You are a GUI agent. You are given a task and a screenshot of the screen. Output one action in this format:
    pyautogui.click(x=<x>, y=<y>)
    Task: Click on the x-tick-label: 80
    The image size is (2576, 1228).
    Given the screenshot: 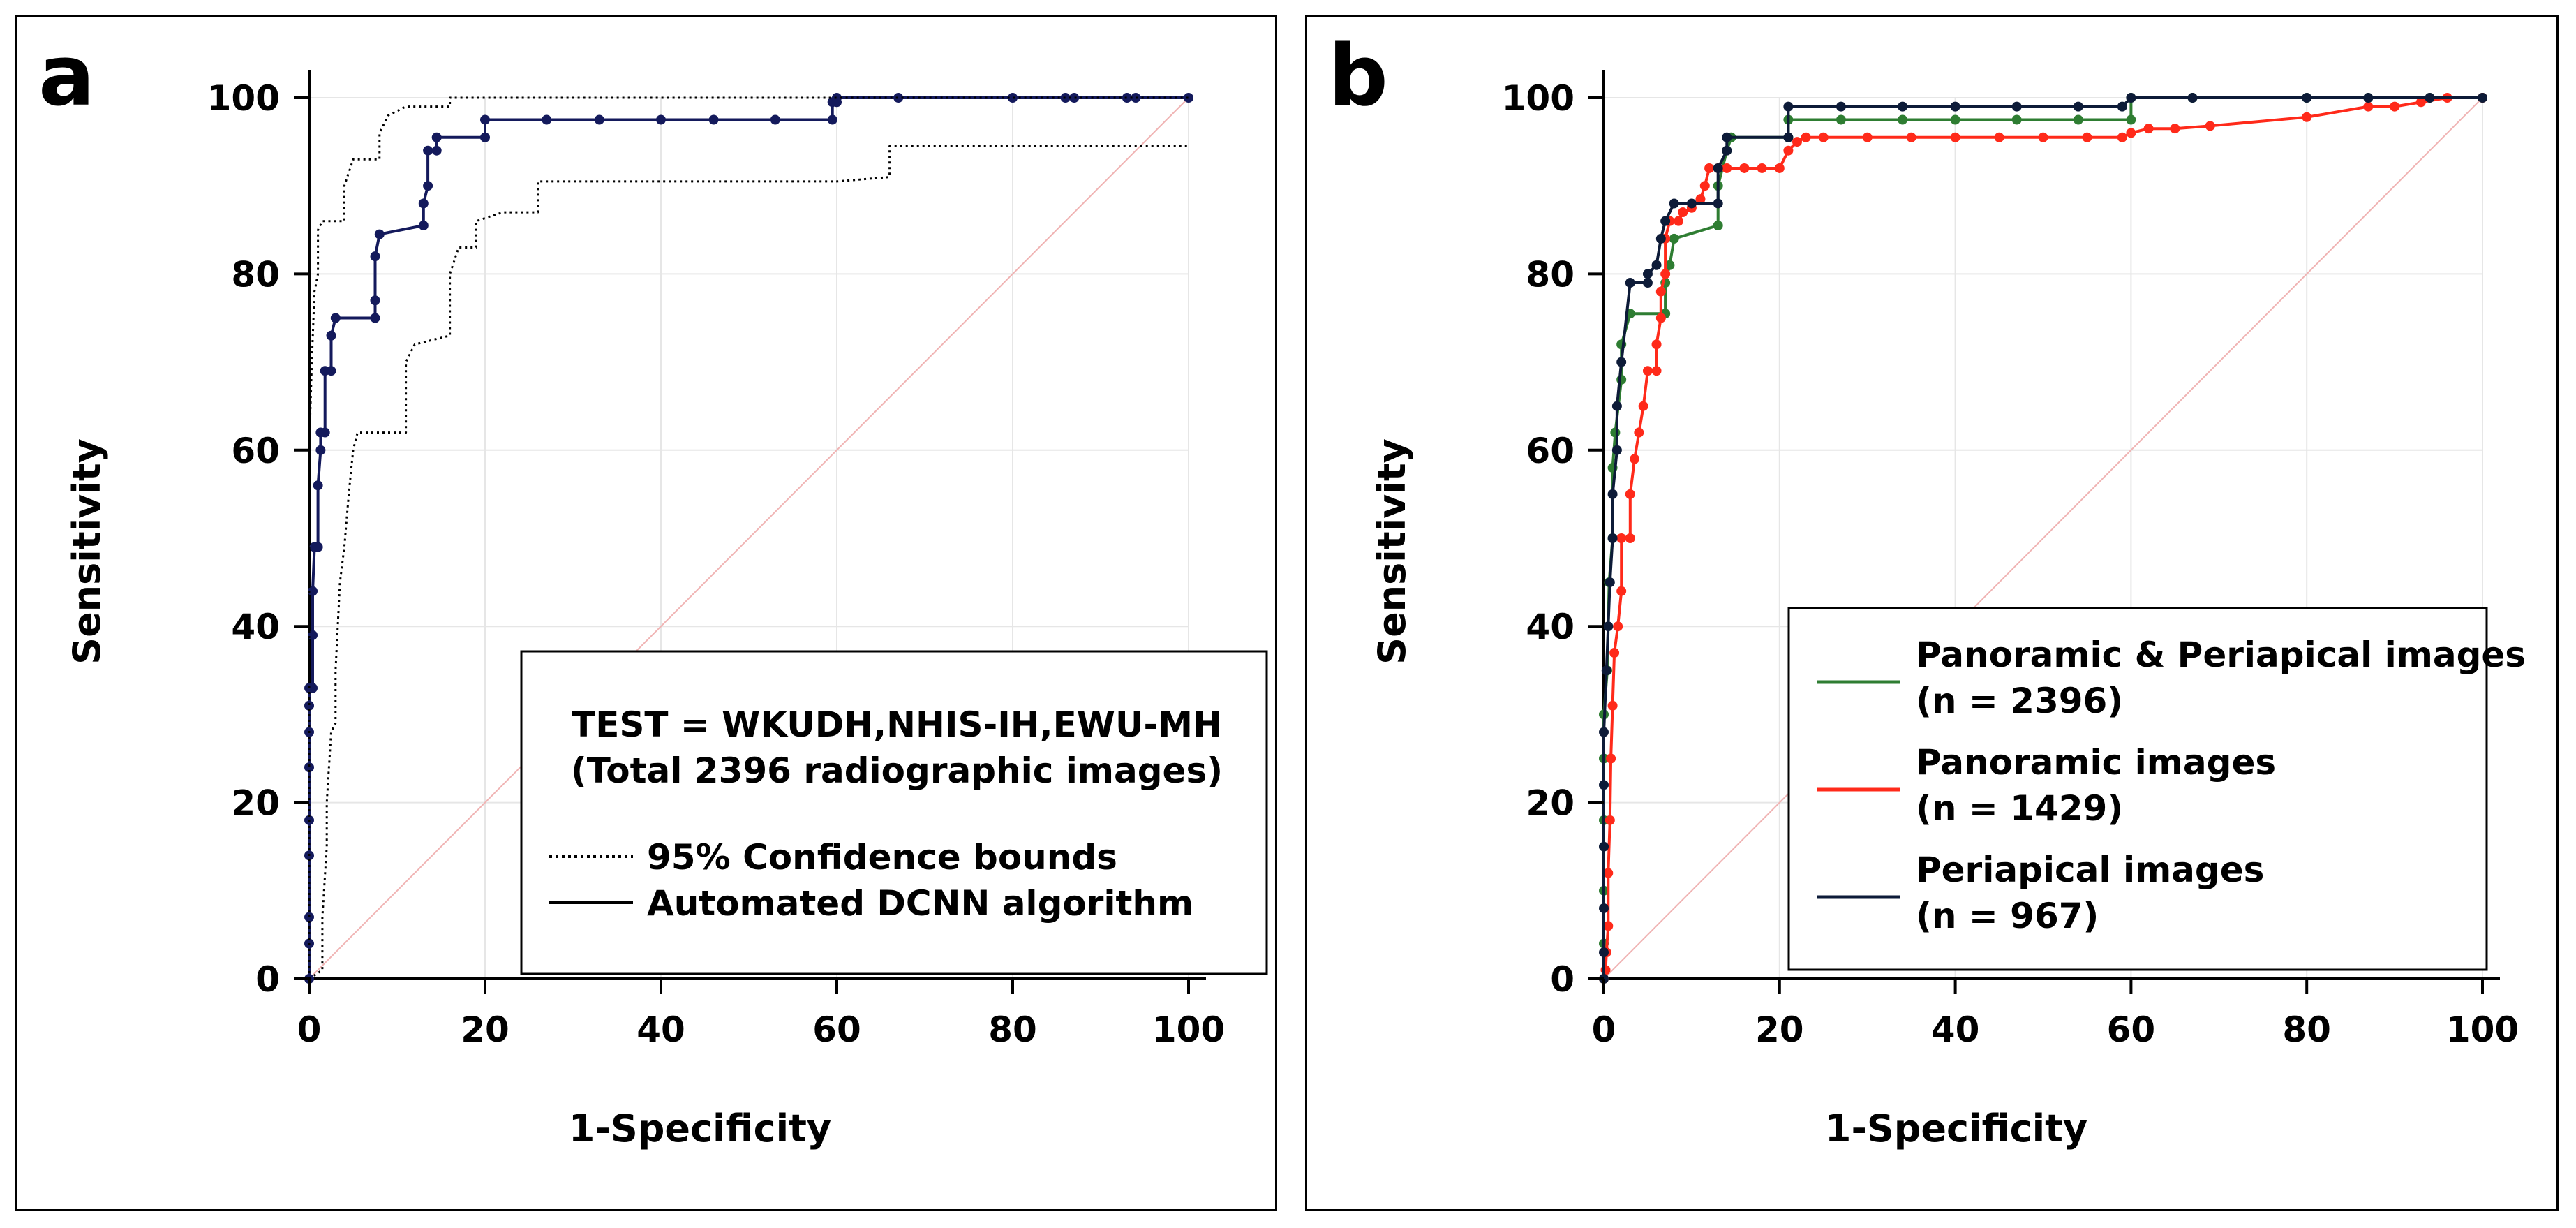 What is the action you would take?
    pyautogui.click(x=1012, y=1029)
    